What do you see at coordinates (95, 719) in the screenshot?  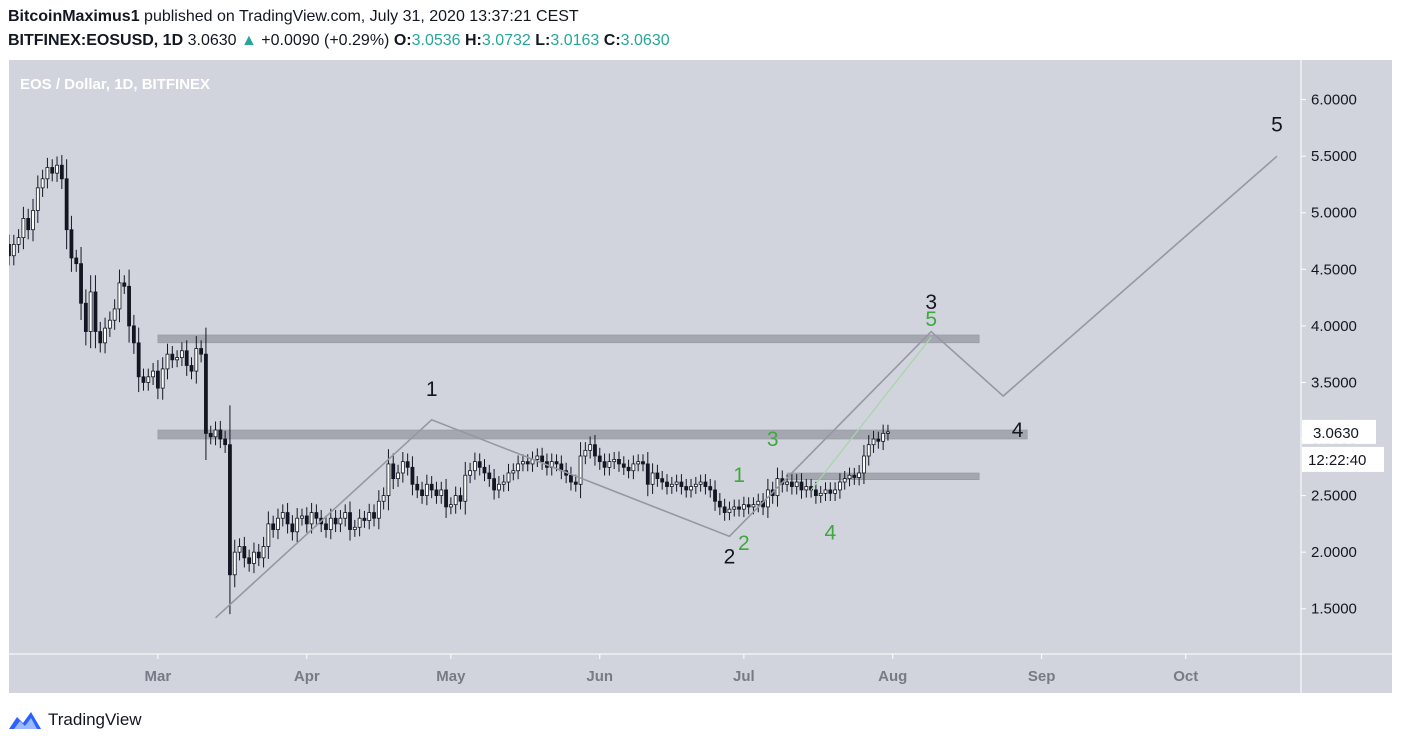 I see `tradingview-brand: TradingView` at bounding box center [95, 719].